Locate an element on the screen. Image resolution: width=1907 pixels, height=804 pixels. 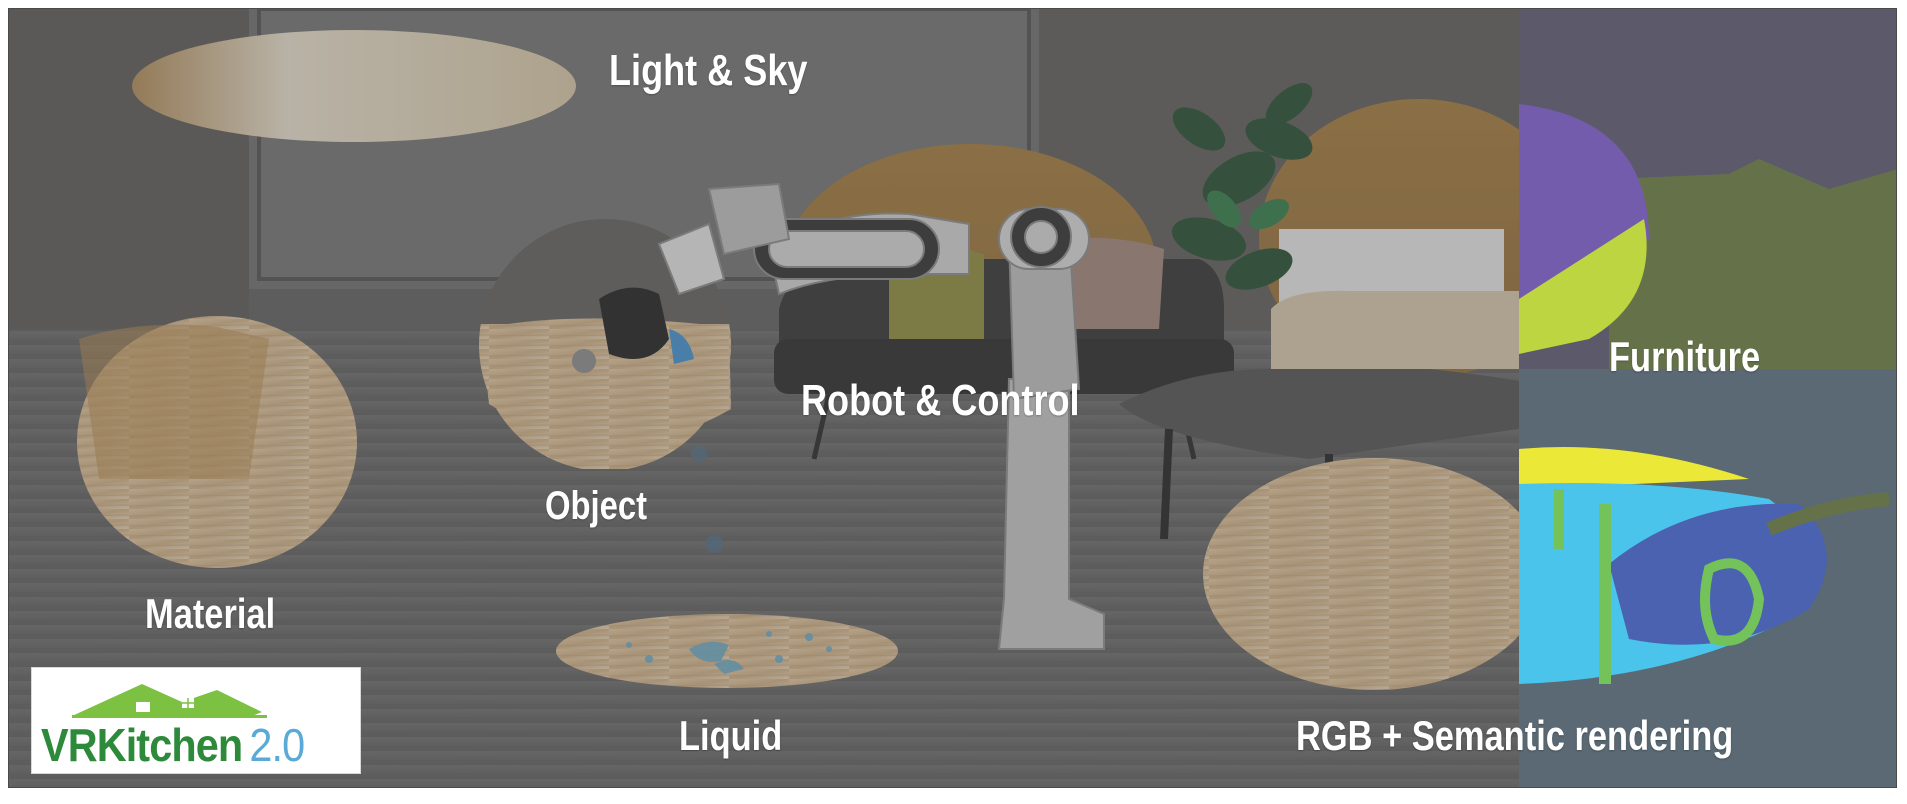
label-light-sky: Light & Sky is located at coordinates (708, 70).